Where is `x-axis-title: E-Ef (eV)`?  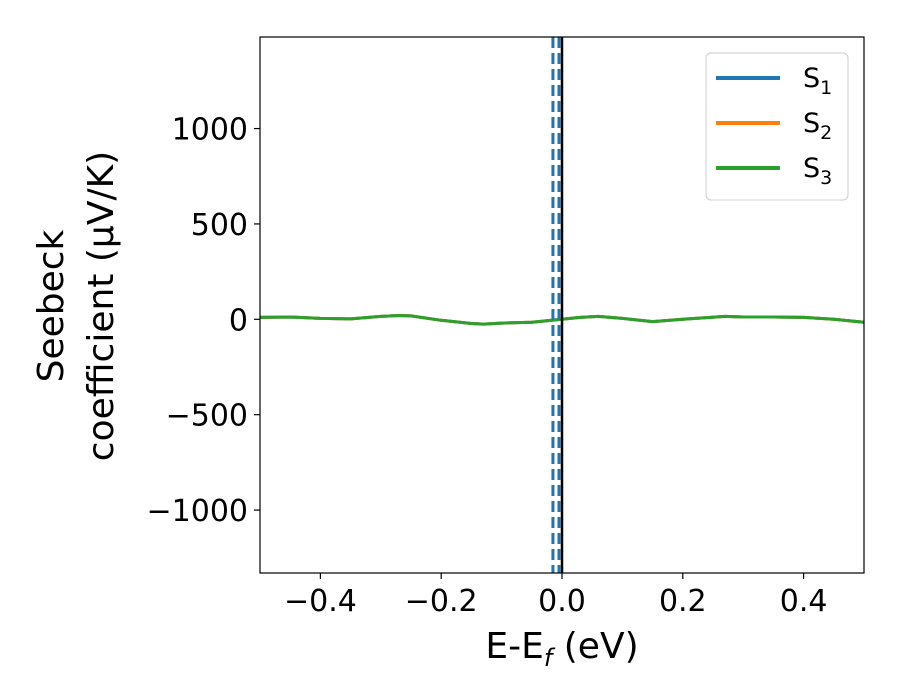
x-axis-title: E-Ef (eV) is located at coordinates (561, 649).